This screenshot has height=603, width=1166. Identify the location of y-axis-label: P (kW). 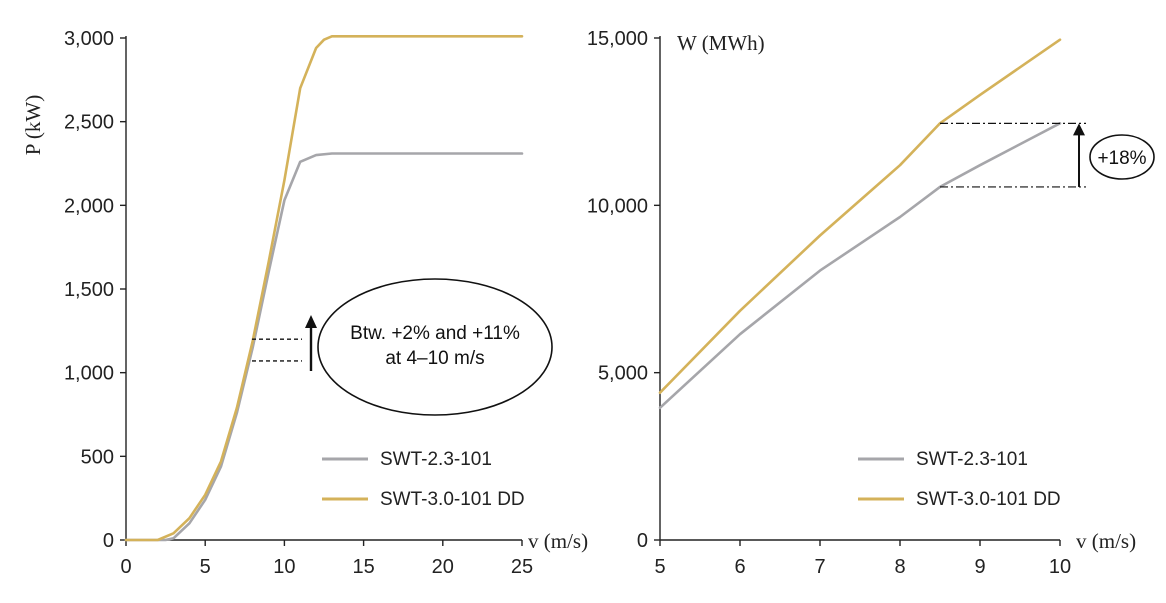
(33, 125).